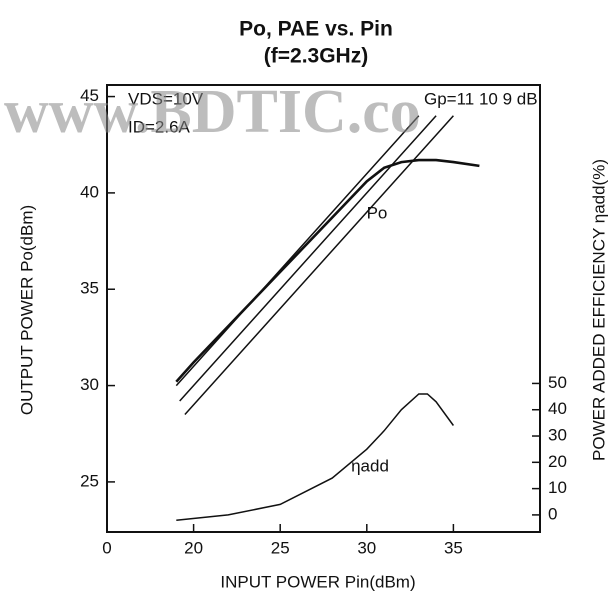 The width and height of the screenshot is (616, 597). Describe the element at coordinates (89, 95) in the screenshot. I see `y-tick-label: 45` at that location.